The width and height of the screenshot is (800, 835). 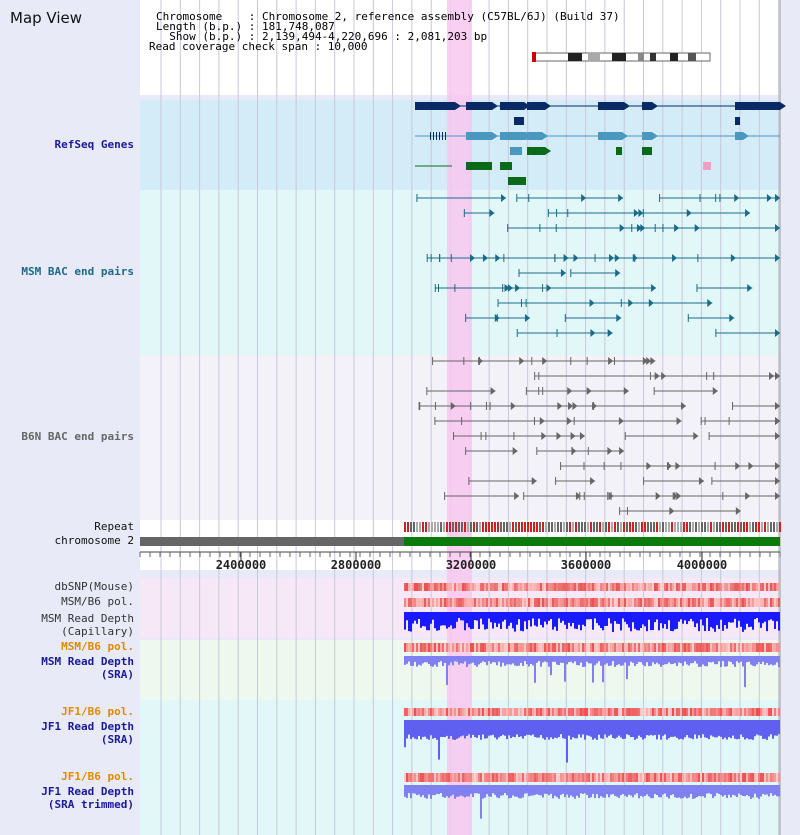 What do you see at coordinates (94, 144) in the screenshot?
I see `track-label-refseq: RefSeq Genes` at bounding box center [94, 144].